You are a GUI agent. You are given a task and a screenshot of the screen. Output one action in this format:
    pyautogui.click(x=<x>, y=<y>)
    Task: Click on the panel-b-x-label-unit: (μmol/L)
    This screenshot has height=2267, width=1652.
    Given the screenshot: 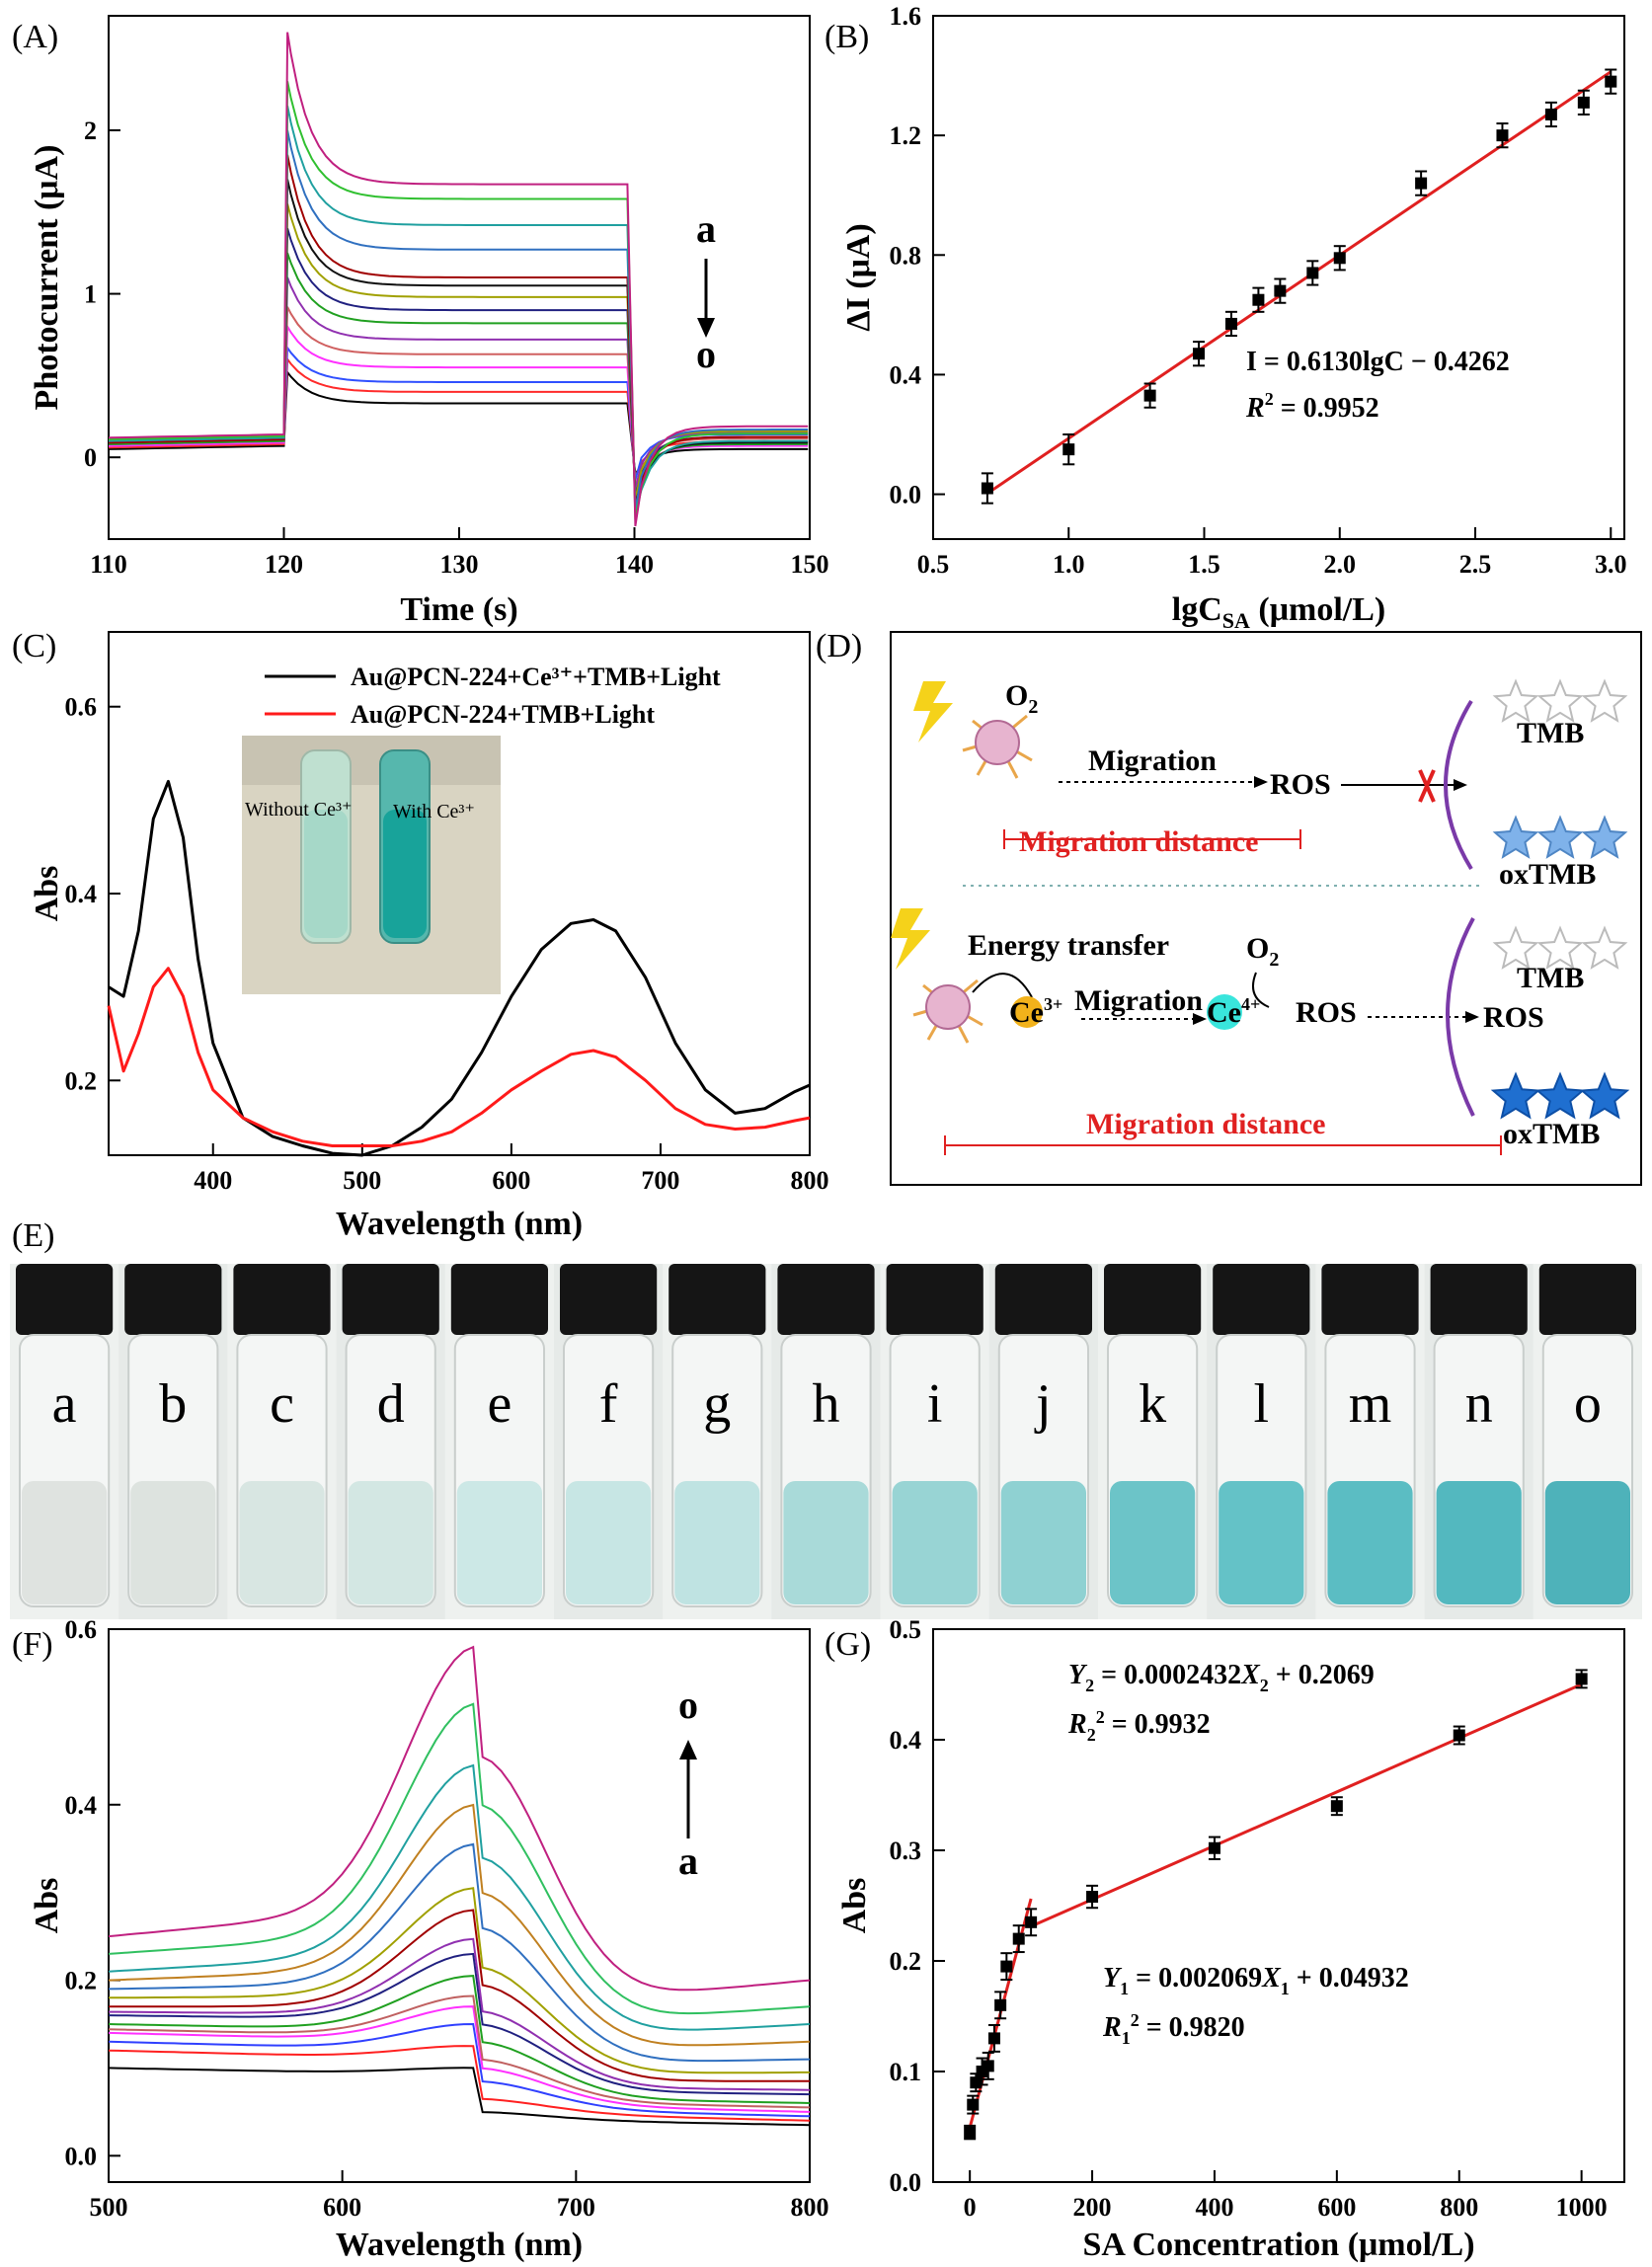 What is the action you would take?
    pyautogui.click(x=1317, y=609)
    